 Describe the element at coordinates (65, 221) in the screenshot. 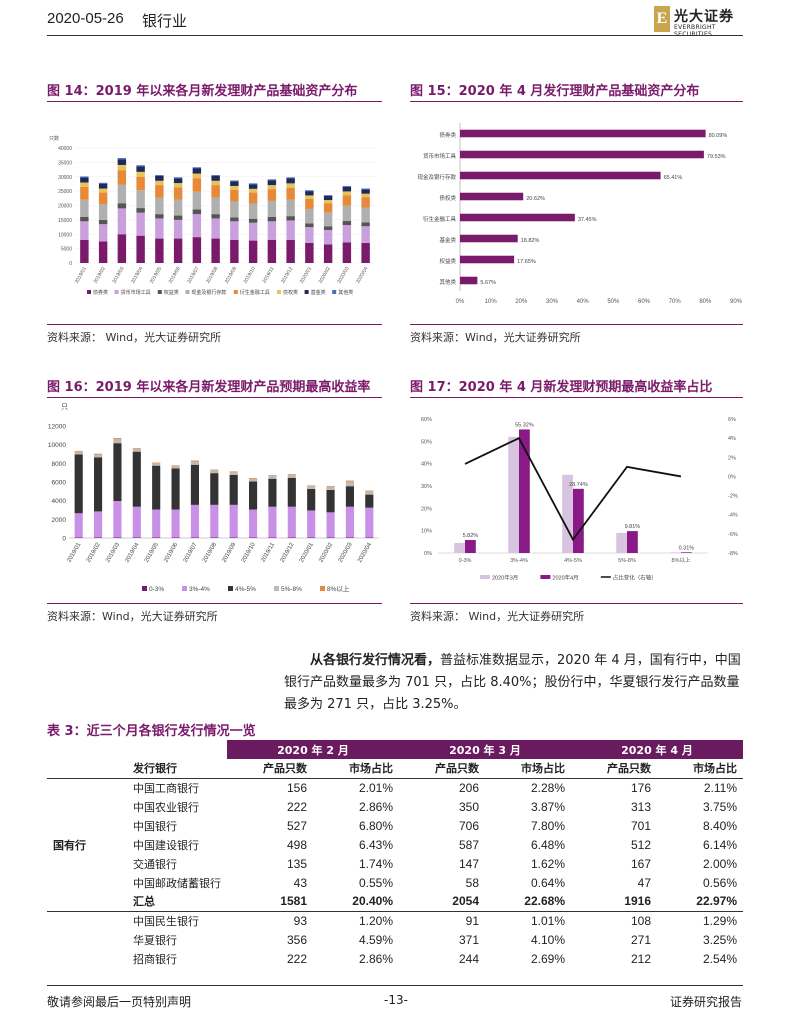

I see `y-tick-label: 15000` at that location.